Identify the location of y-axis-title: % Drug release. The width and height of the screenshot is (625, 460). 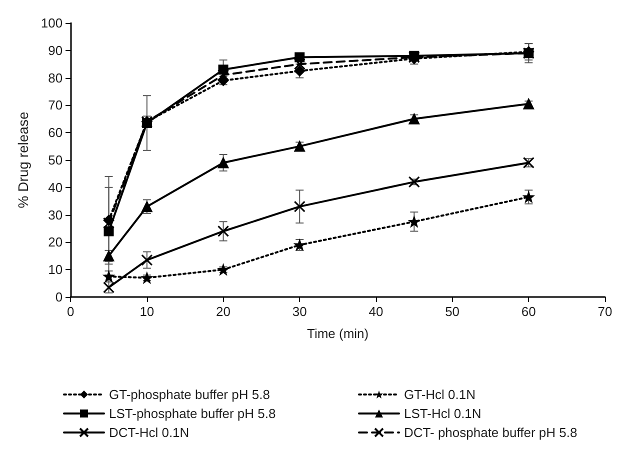
(23, 160).